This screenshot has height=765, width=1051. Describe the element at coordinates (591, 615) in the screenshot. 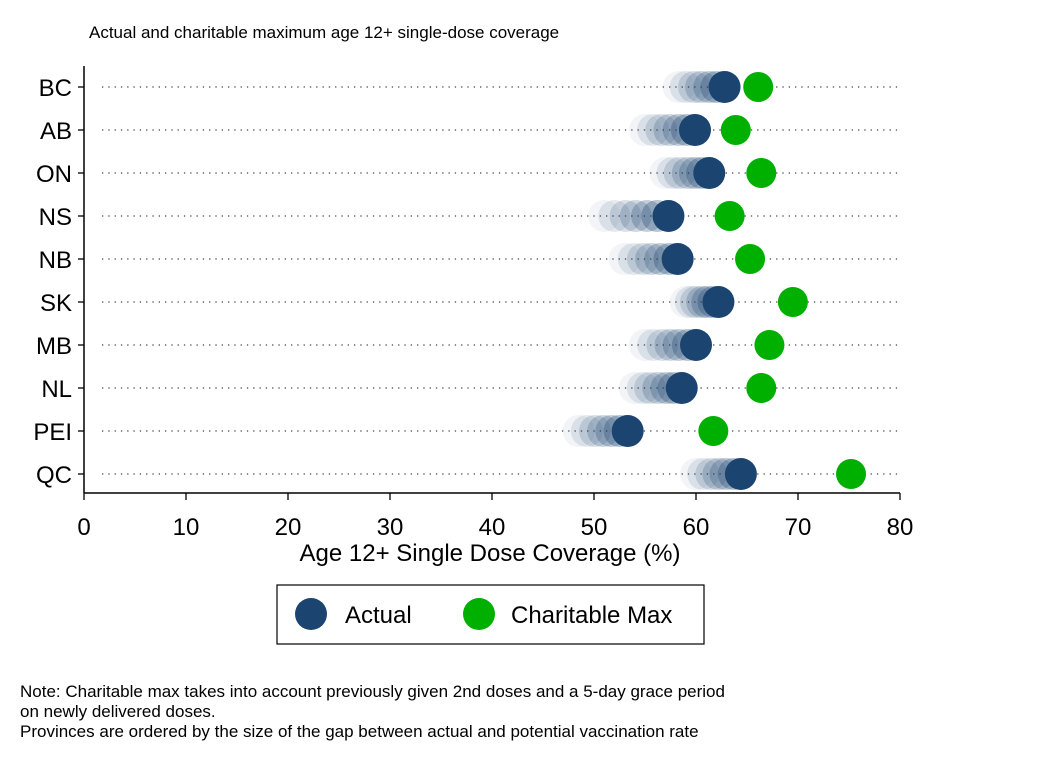

I see `legend-charitable-max-label: Charitable Max` at that location.